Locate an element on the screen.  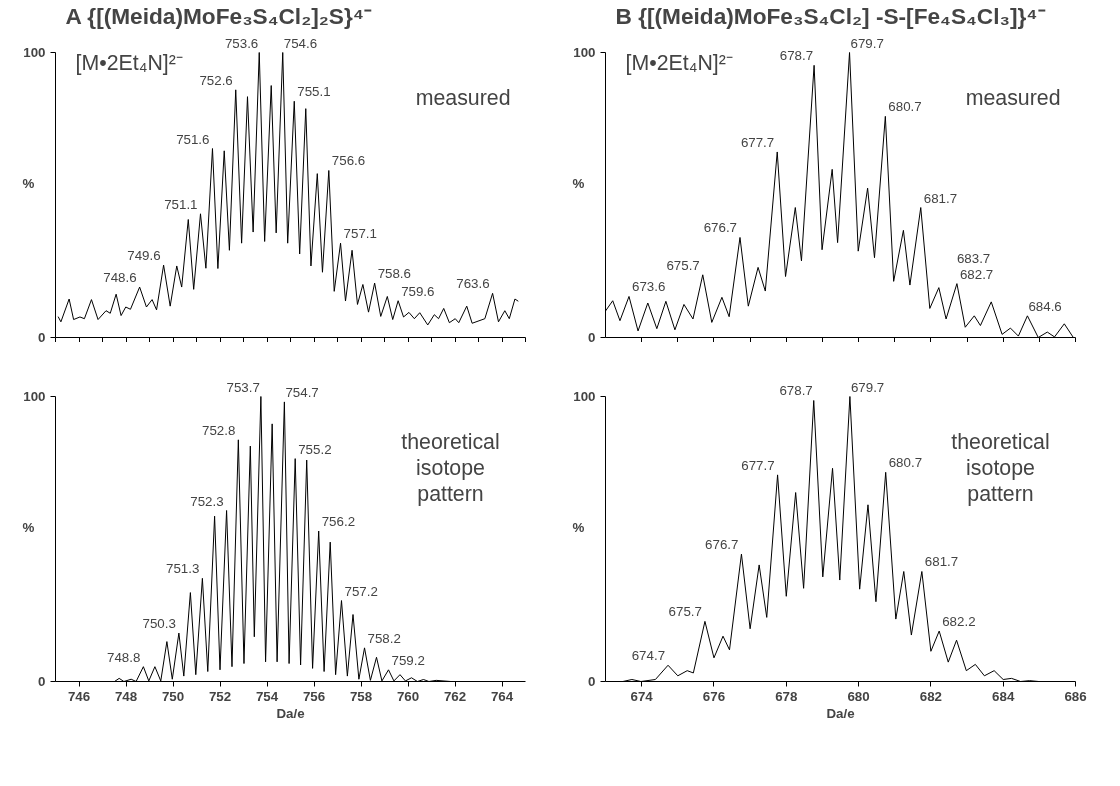
annotation: 756.2 is located at coordinates (338, 522).